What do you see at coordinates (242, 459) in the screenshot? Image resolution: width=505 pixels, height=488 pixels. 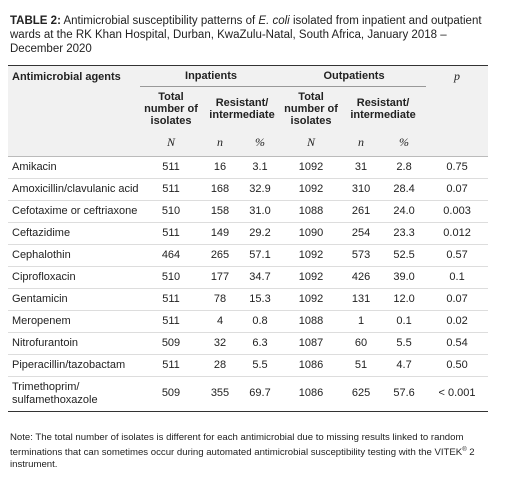 I see `note-text: 2 instrument.` at bounding box center [242, 459].